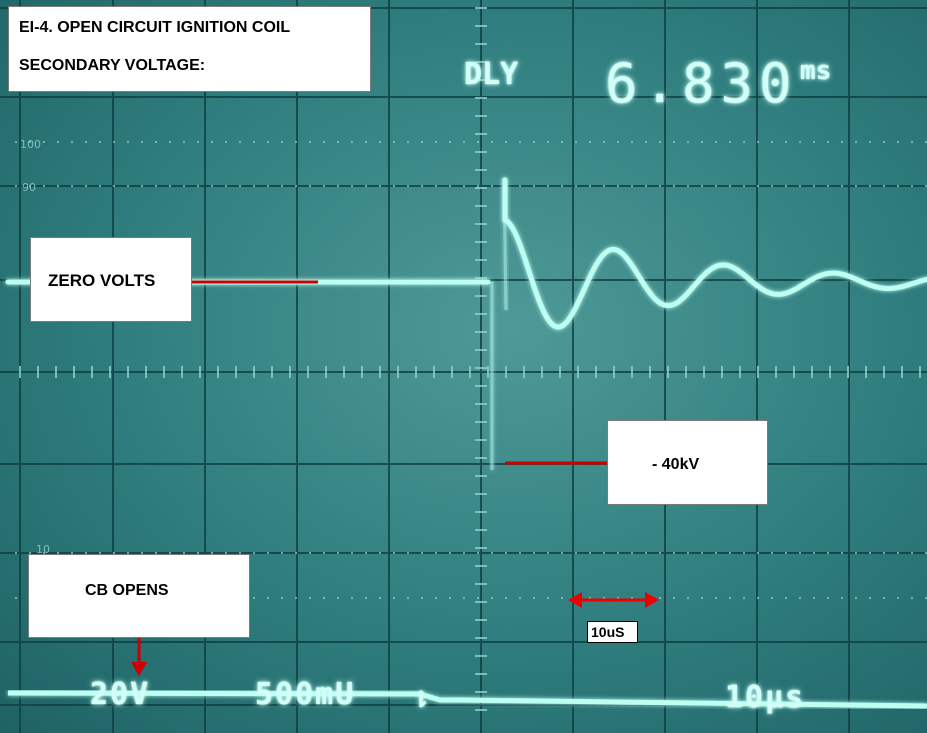 This screenshot has height=733, width=927. What do you see at coordinates (765, 697) in the screenshot?
I see `timebase-readout: 10µs` at bounding box center [765, 697].